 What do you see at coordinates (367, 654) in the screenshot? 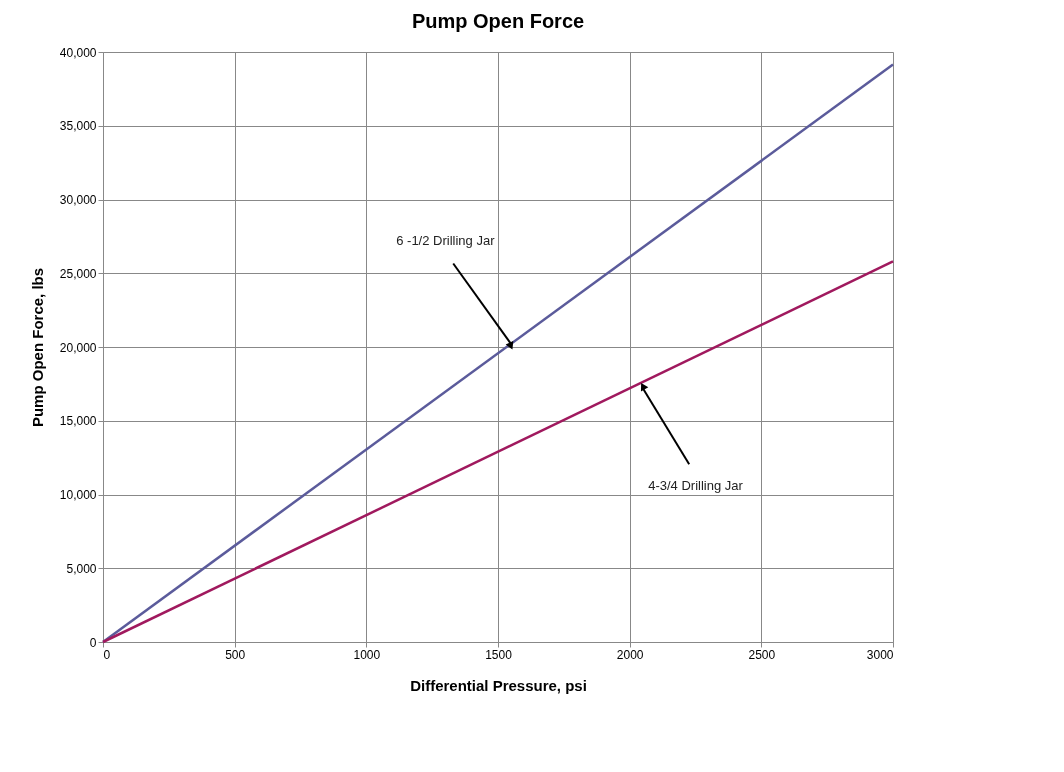
I see `x-tick-label: 1000` at bounding box center [367, 654].